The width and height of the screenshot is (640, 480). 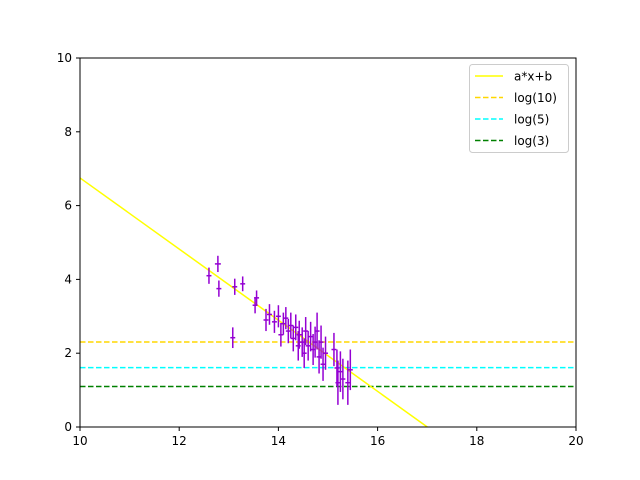 What do you see at coordinates (535, 98) in the screenshot?
I see `legend-label: log(10)` at bounding box center [535, 98].